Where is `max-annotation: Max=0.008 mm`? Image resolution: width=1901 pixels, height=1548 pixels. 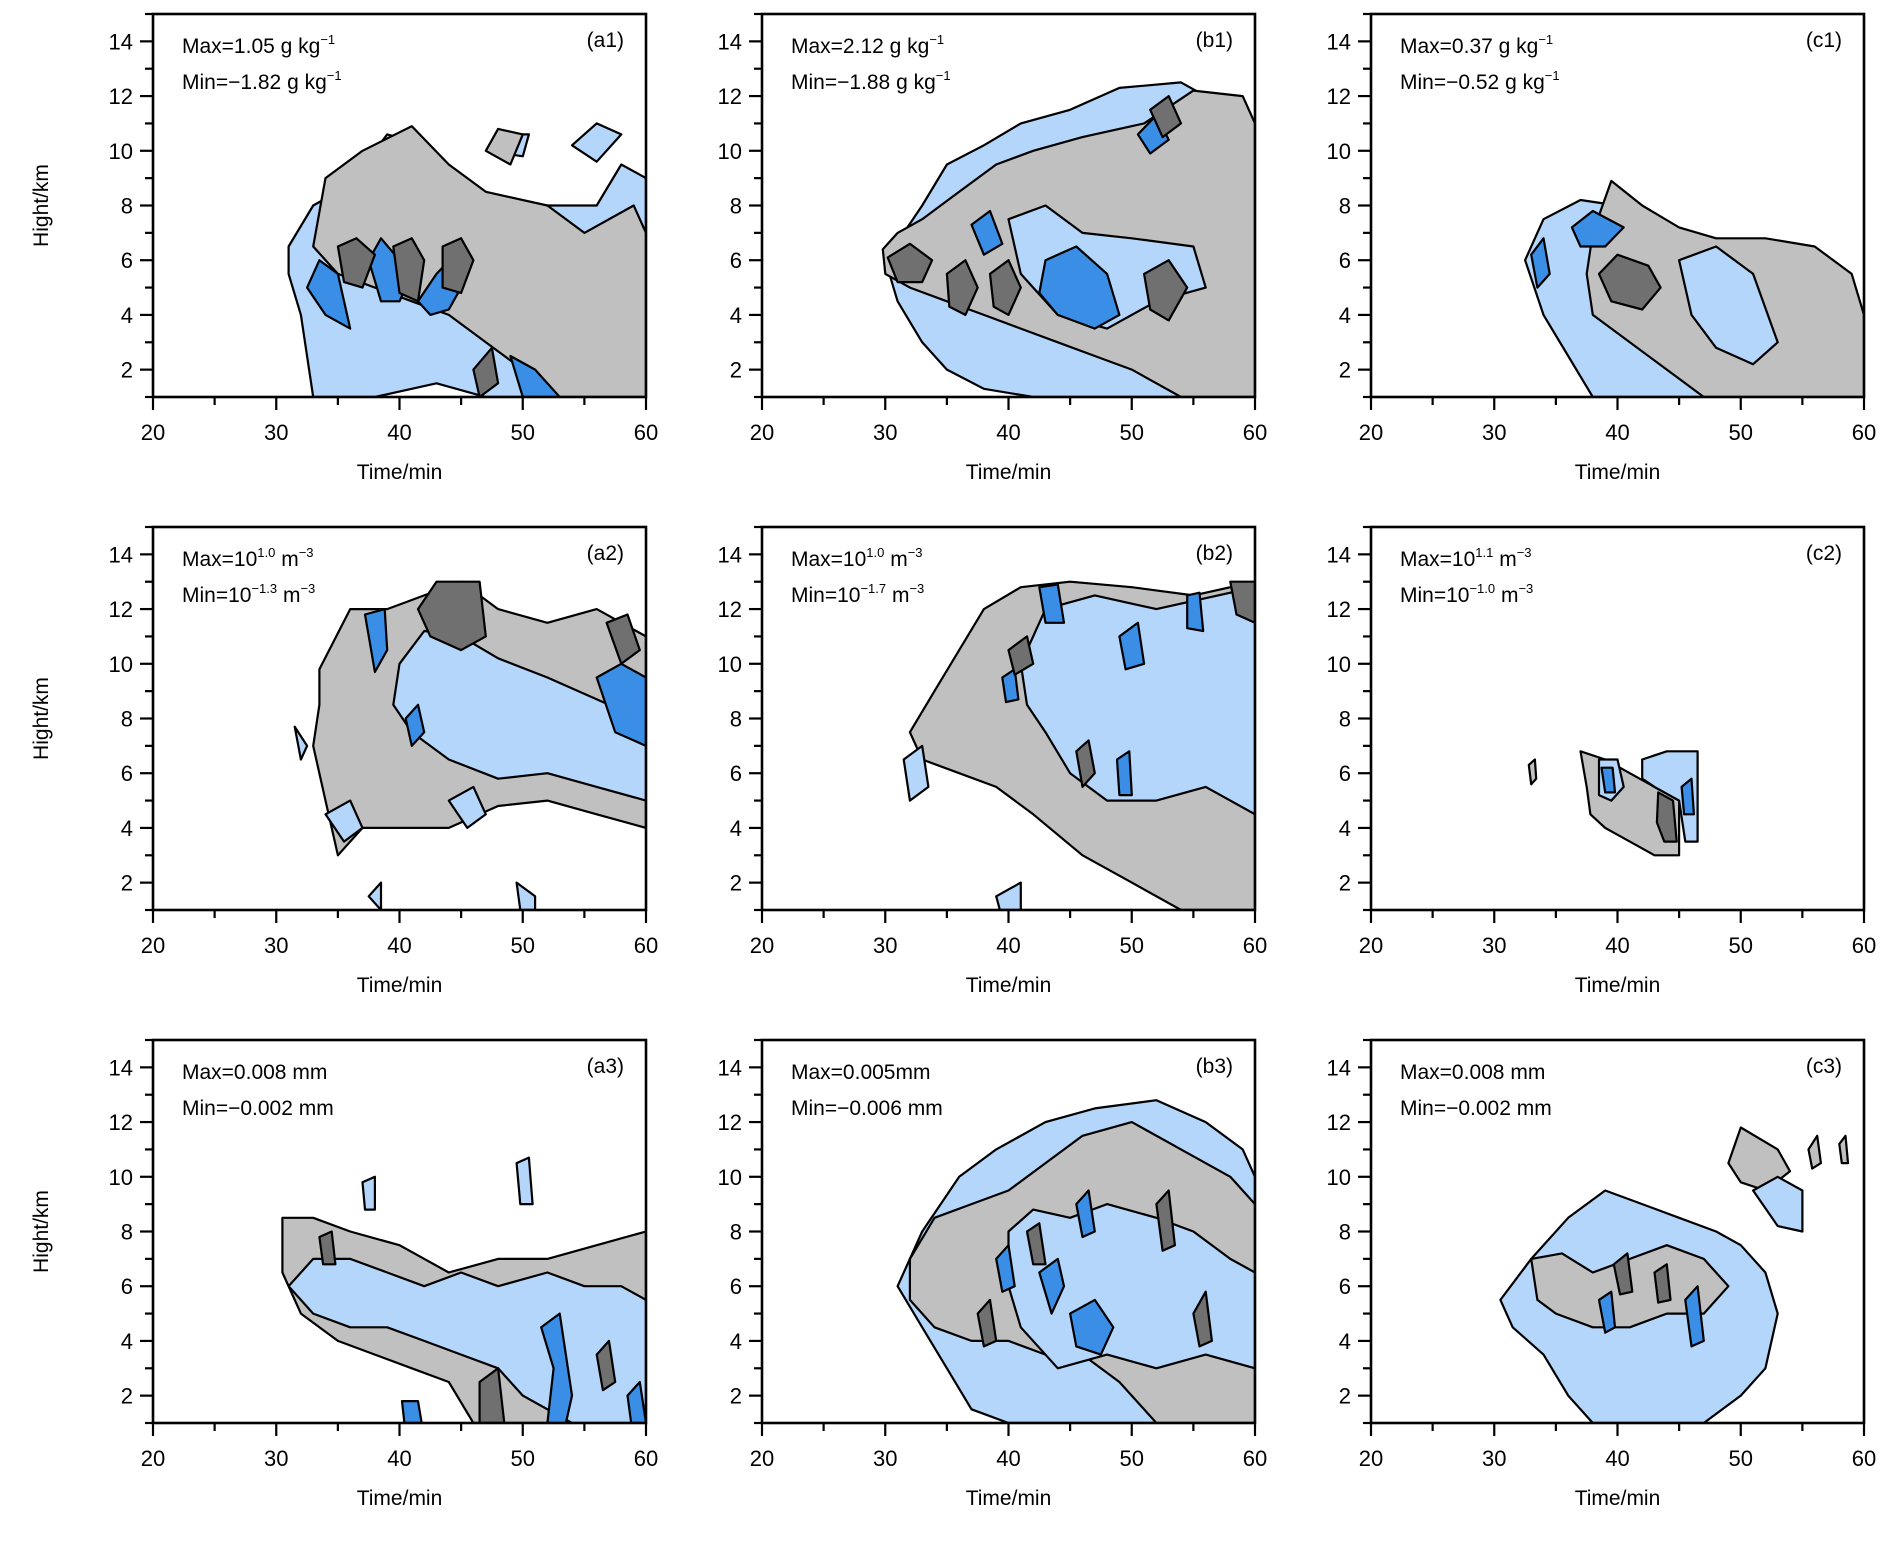
max-annotation: Max=0.008 mm is located at coordinates (254, 1072).